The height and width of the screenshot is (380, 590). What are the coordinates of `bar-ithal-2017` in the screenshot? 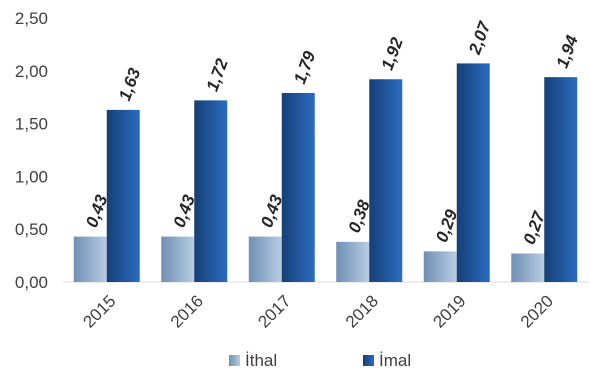 It's located at (265, 259).